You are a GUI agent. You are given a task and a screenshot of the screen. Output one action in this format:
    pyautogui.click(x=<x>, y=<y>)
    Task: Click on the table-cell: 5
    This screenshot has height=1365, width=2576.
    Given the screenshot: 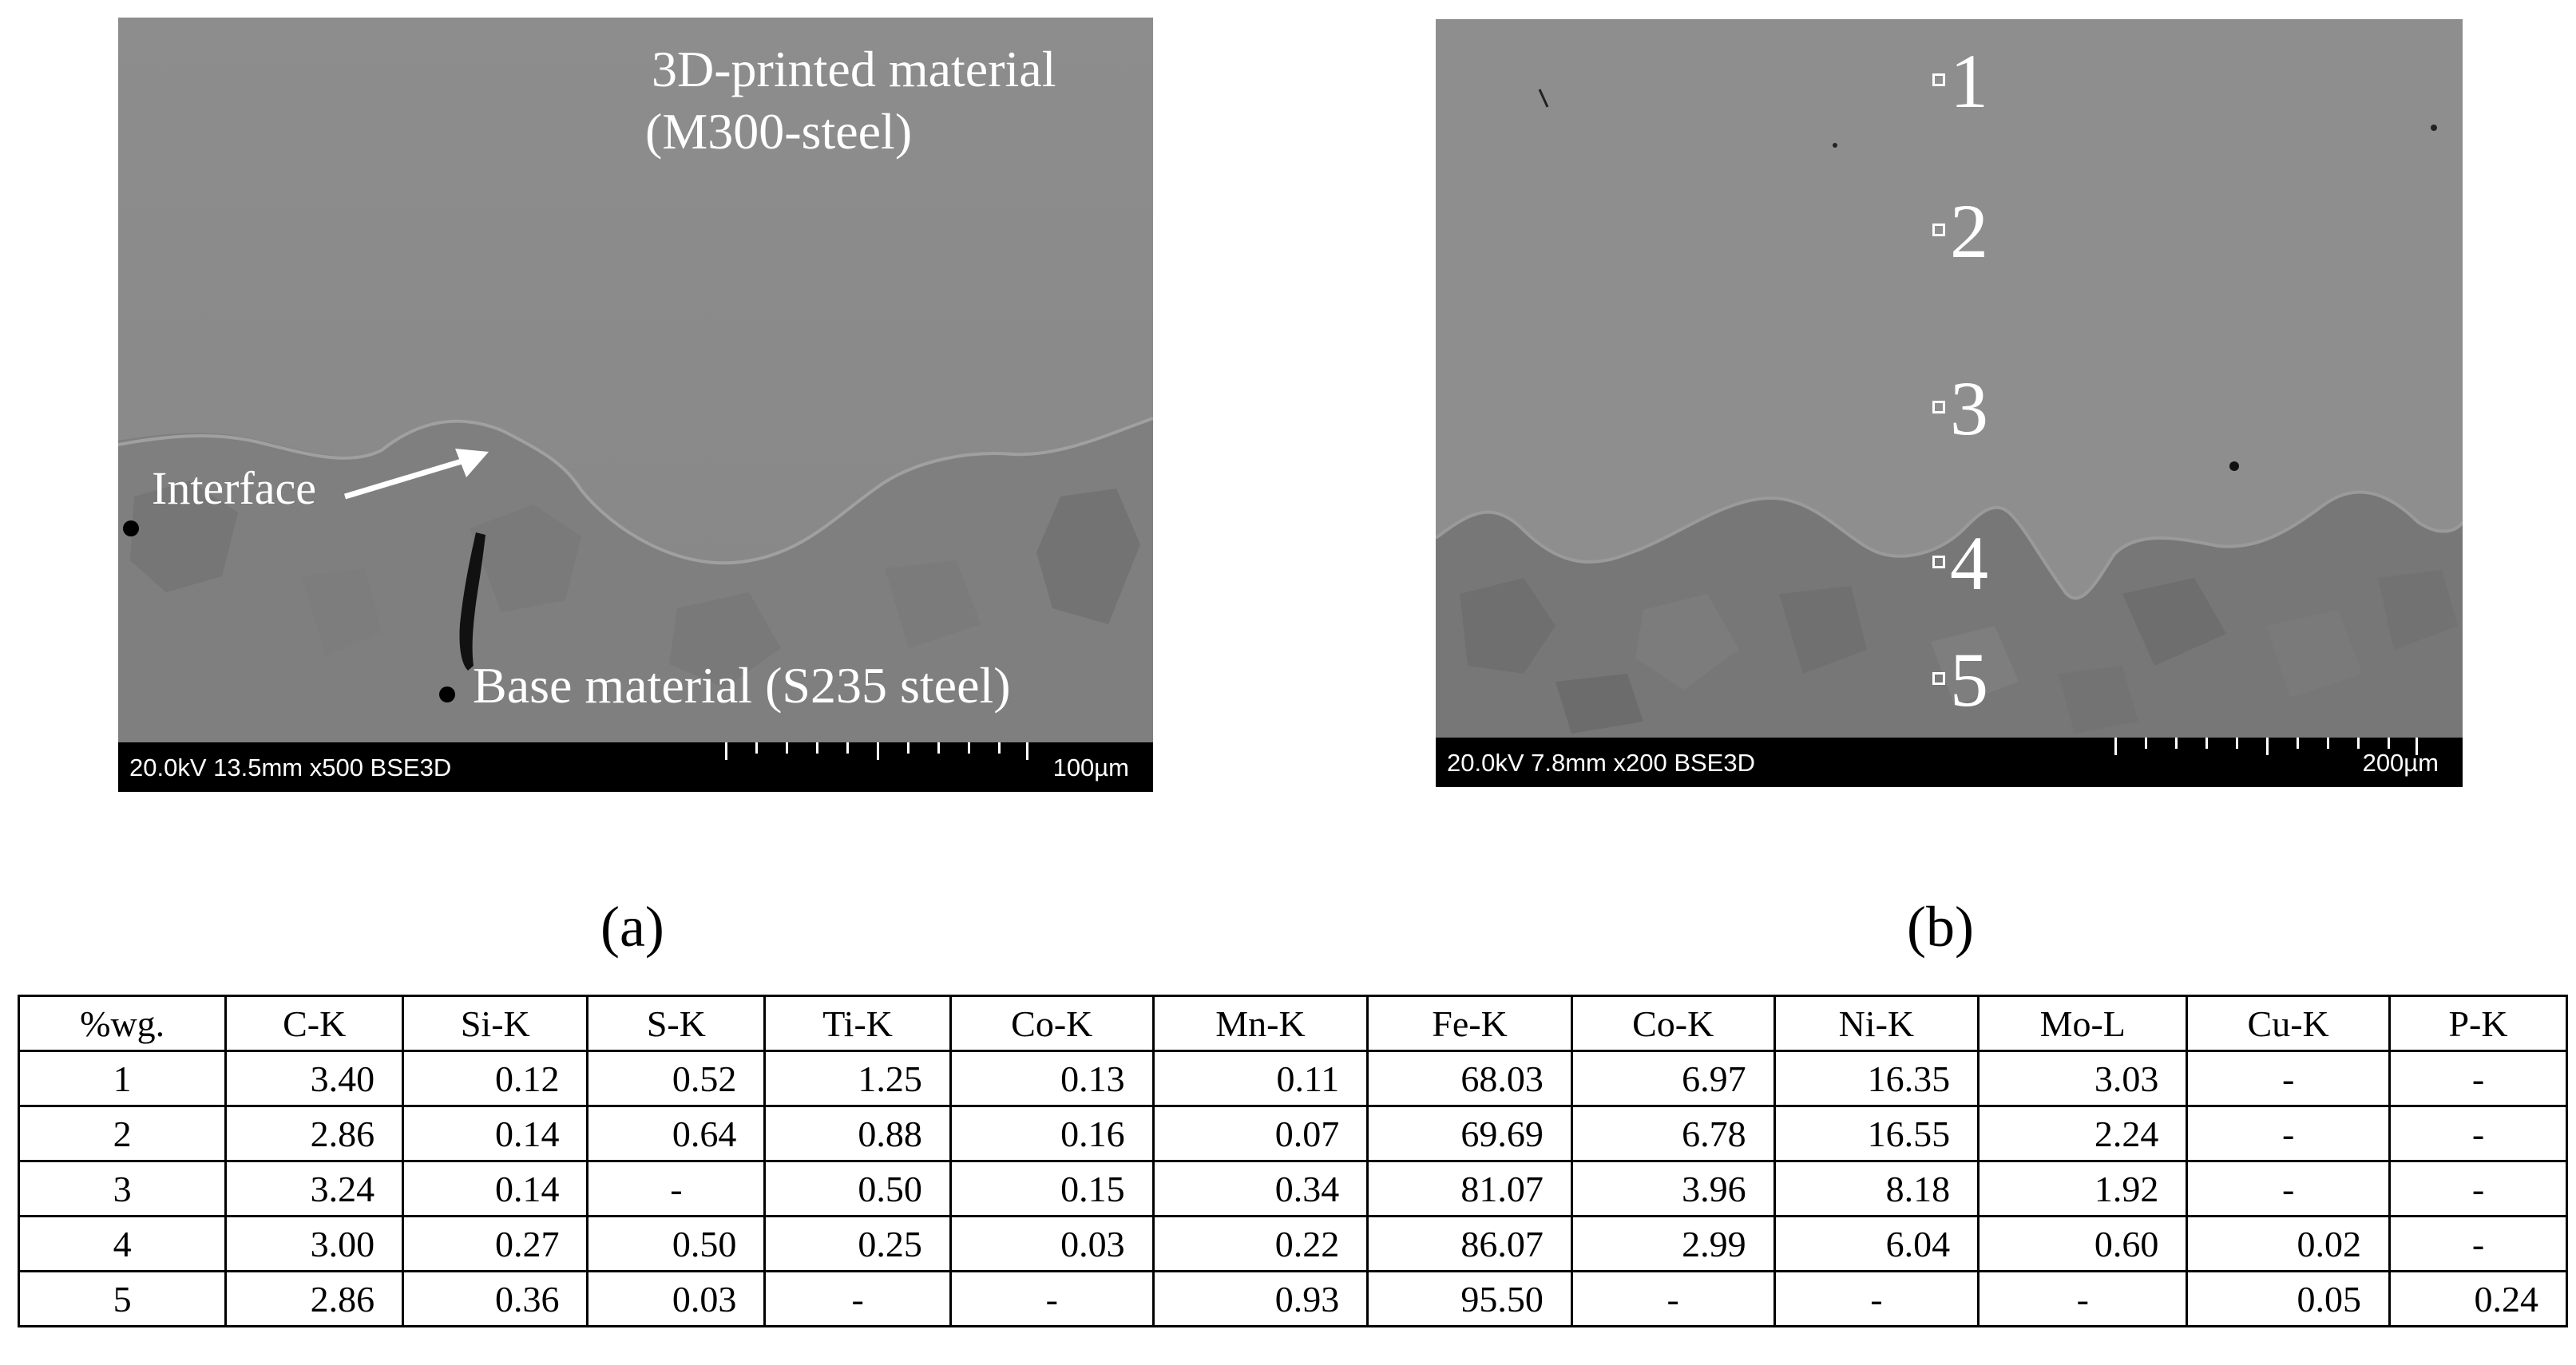 What is the action you would take?
    pyautogui.click(x=123, y=1298)
    